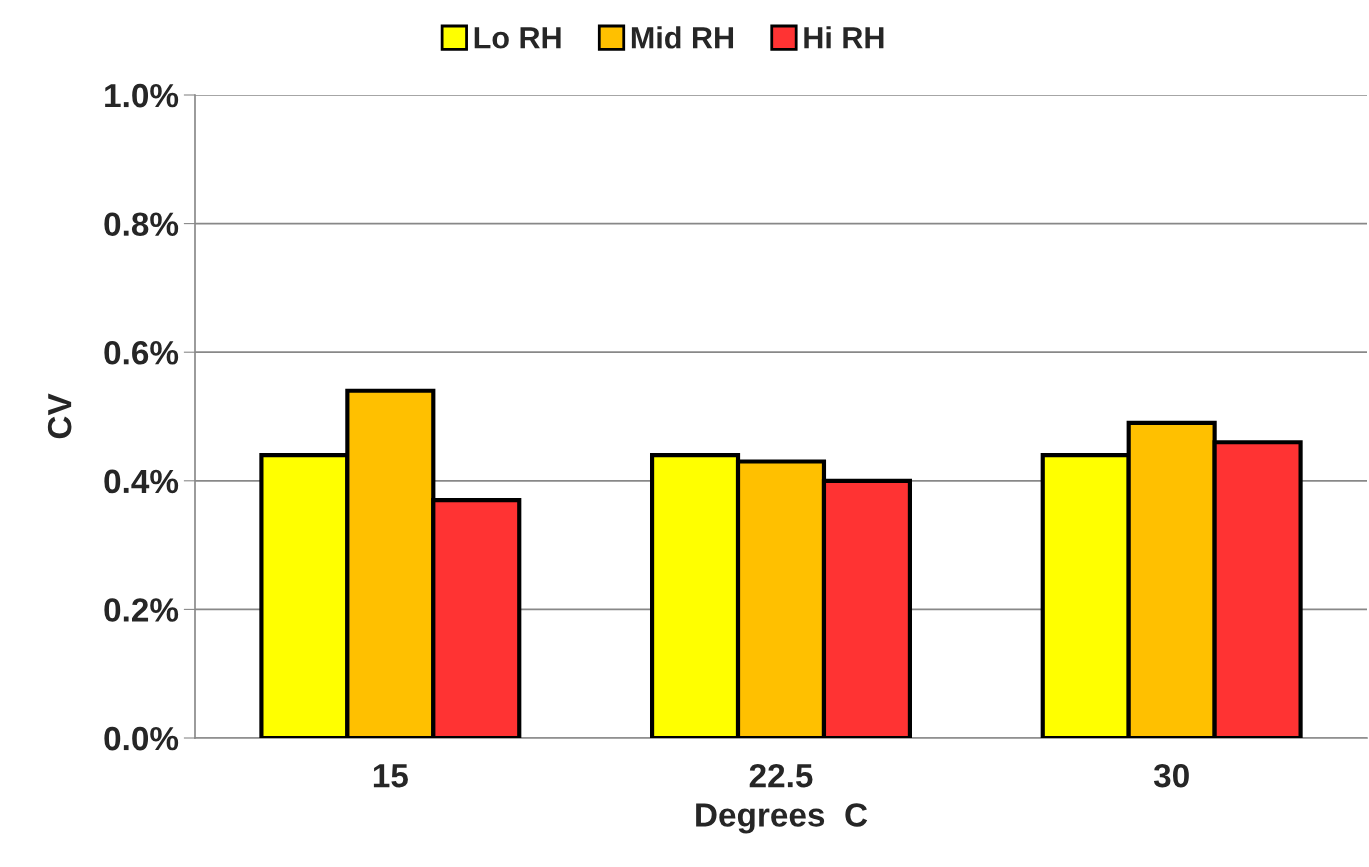  I want to click on x-tick-label: 15, so click(390, 776).